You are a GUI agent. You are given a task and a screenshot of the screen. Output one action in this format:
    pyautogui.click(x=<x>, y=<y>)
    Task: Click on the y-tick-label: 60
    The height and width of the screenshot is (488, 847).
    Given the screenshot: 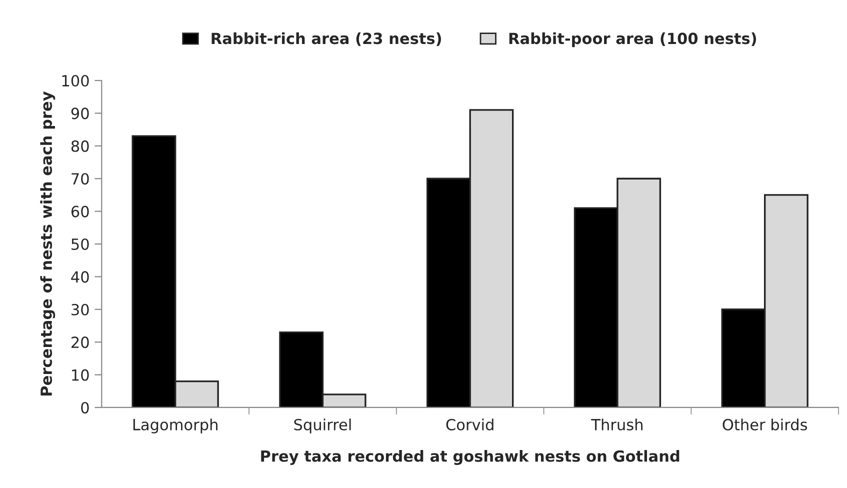 What is the action you would take?
    pyautogui.click(x=80, y=212)
    